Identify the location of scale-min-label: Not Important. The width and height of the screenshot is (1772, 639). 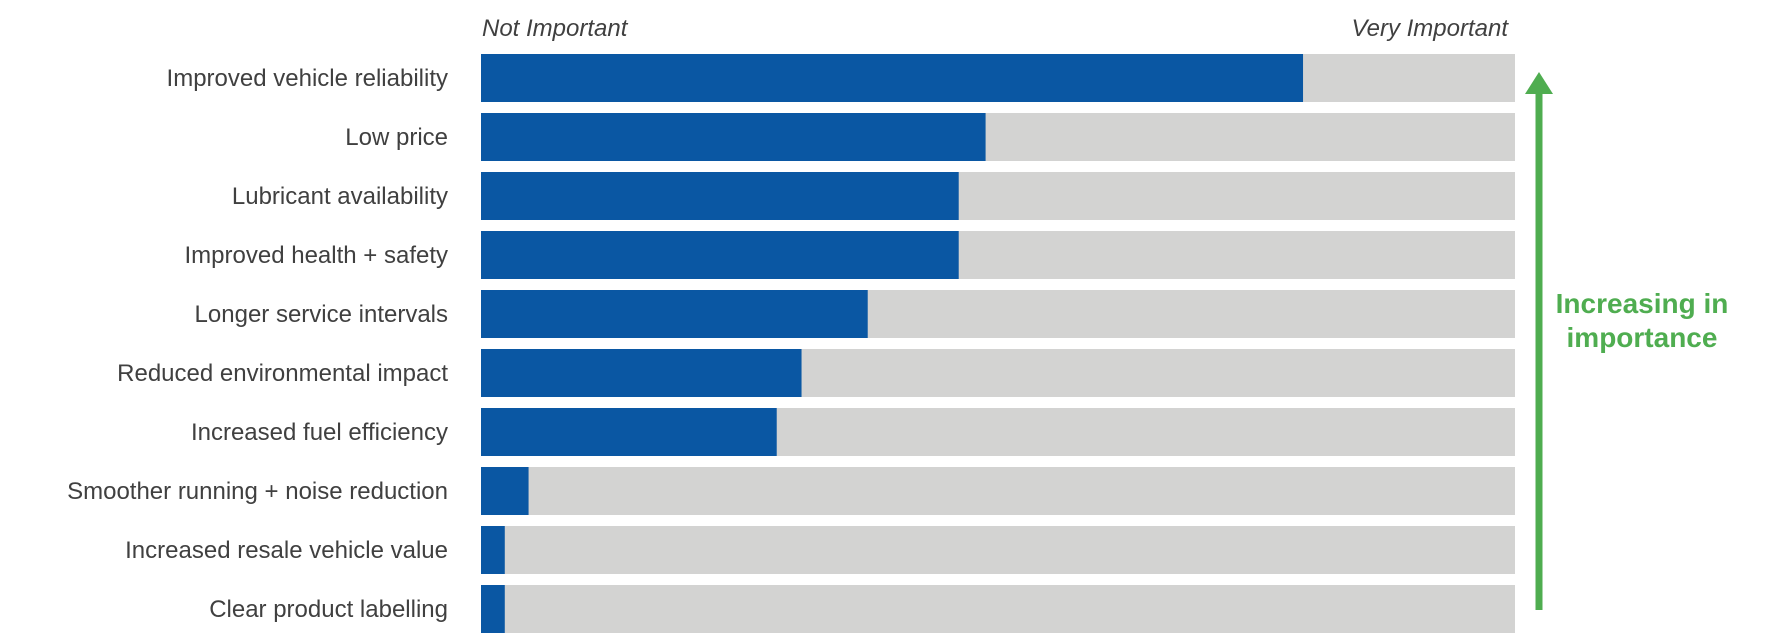
(555, 28).